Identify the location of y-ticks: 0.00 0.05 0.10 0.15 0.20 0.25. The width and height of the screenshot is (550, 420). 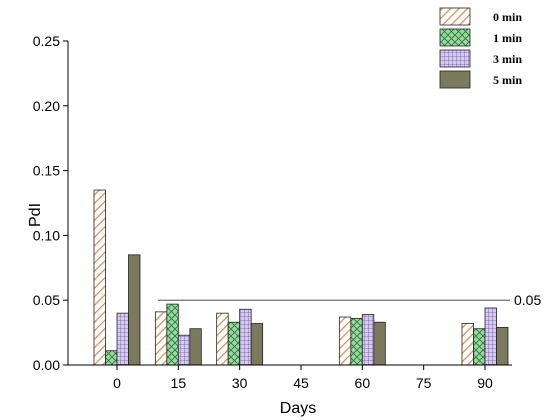
(50, 203).